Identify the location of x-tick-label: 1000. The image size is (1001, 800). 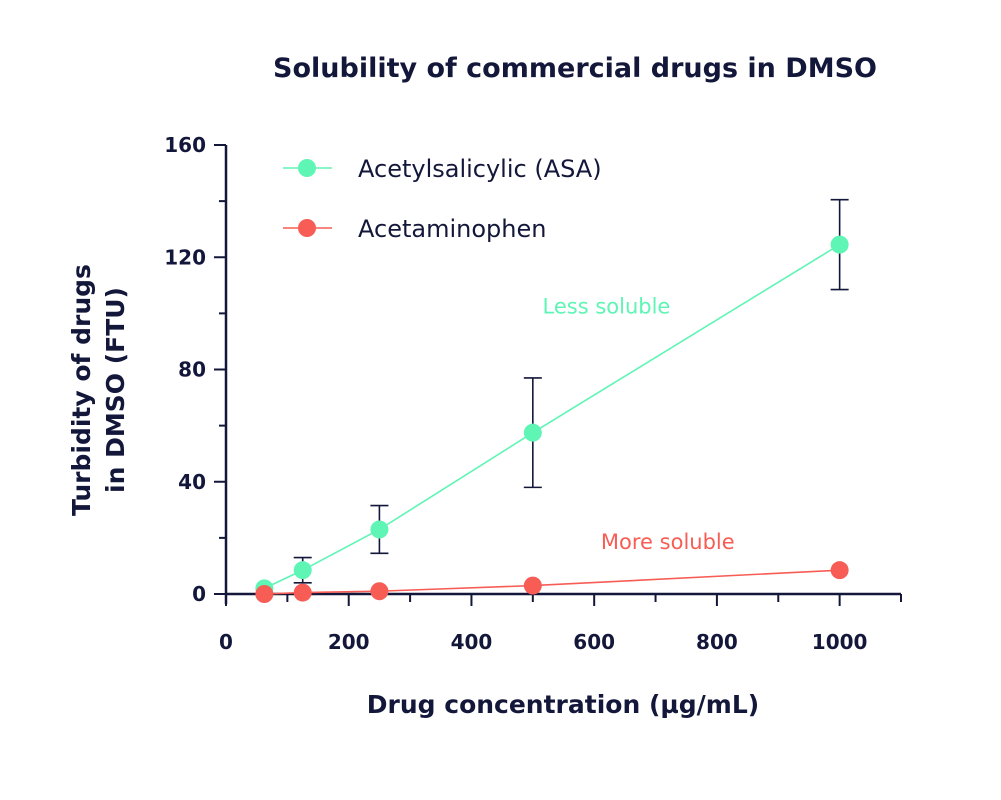
(840, 642).